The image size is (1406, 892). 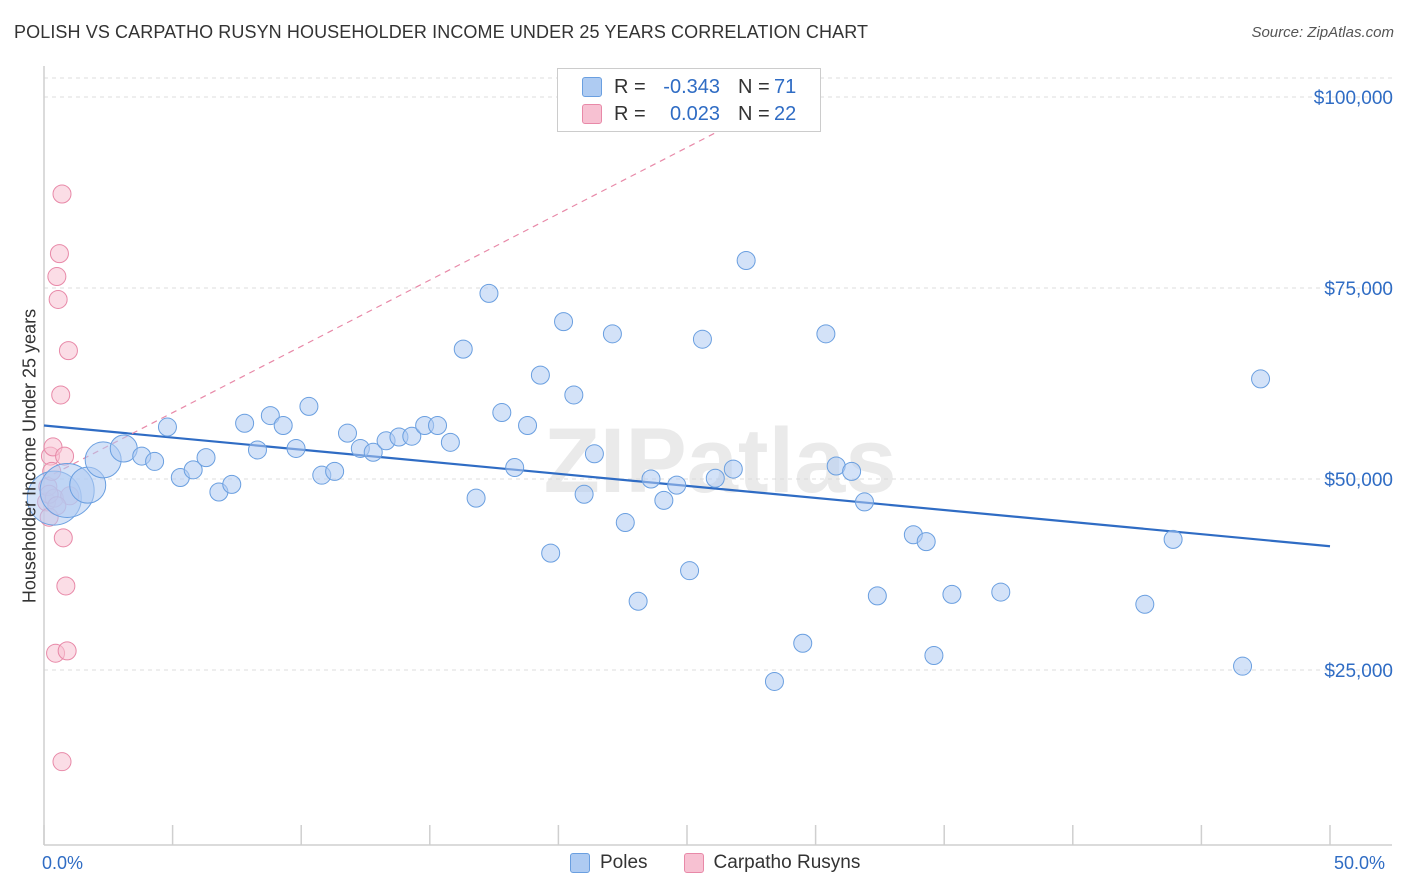 I want to click on legend-swatch-poles, so click(x=592, y=87).